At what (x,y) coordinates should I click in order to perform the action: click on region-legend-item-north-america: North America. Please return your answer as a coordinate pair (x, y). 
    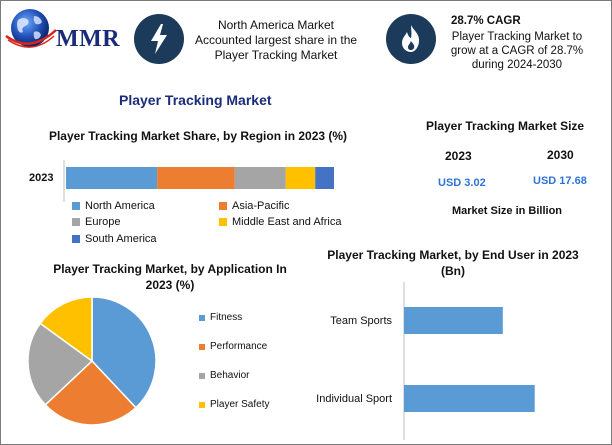
    Looking at the image, I should click on (113, 206).